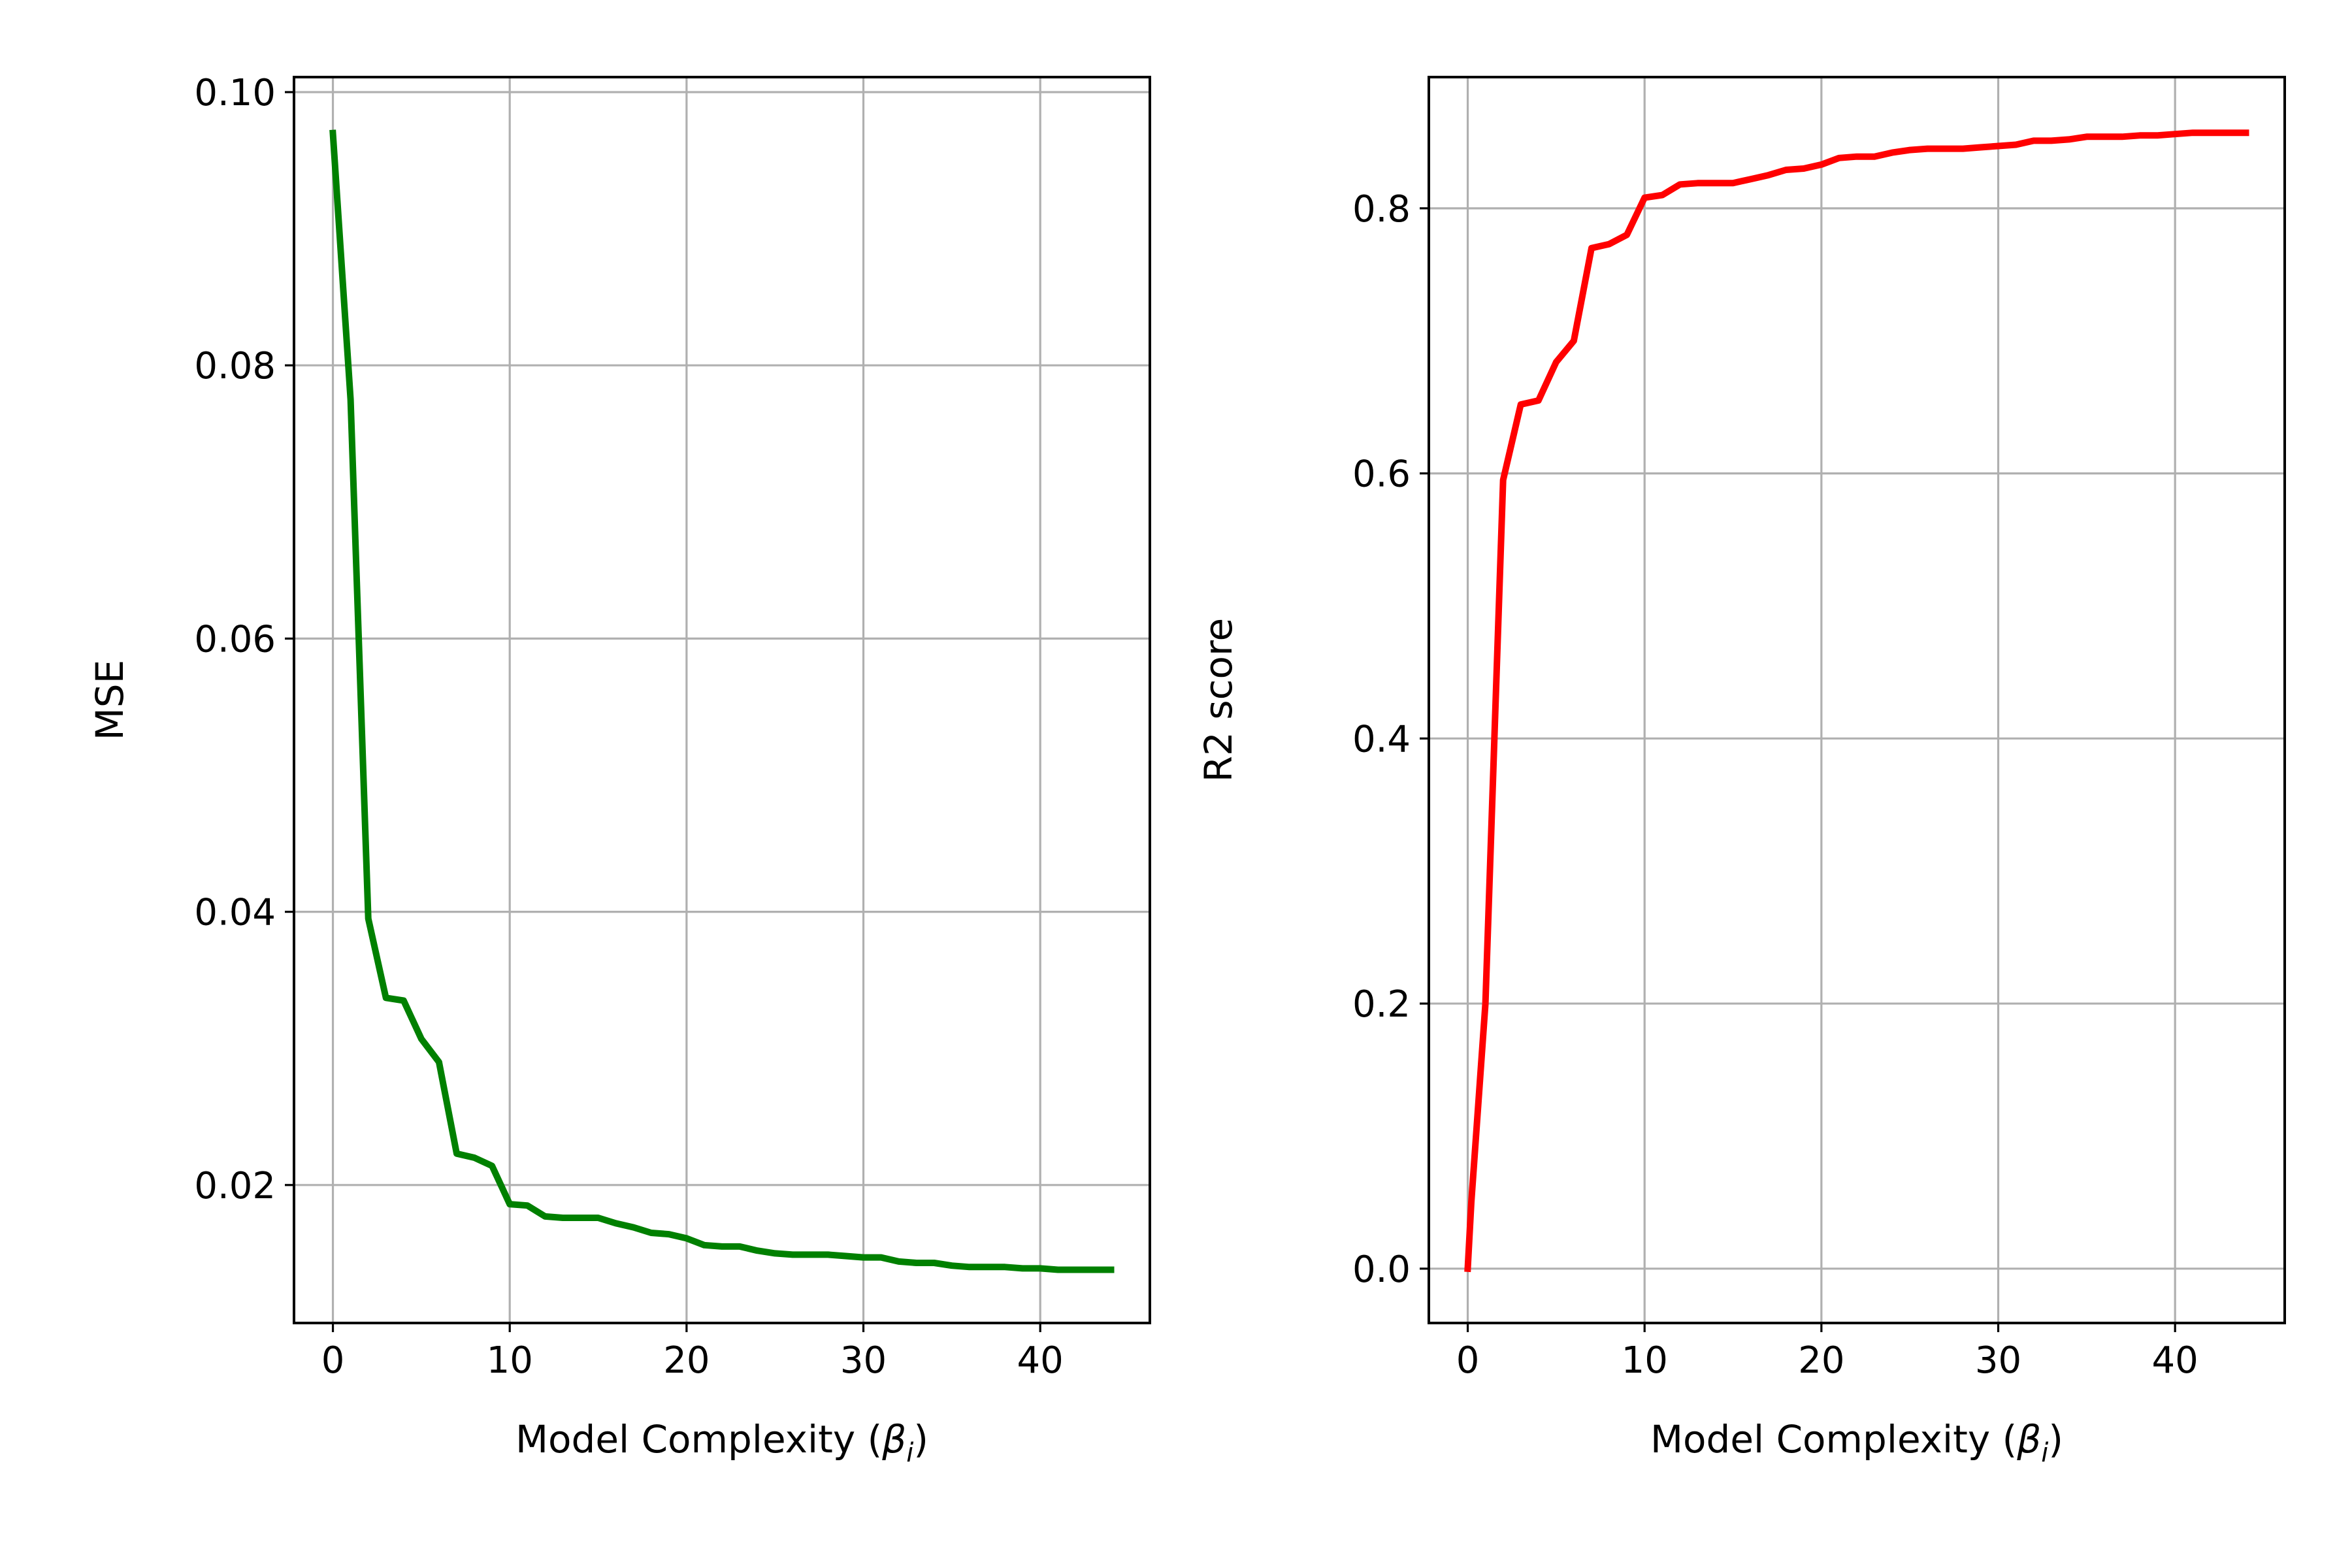  Describe the element at coordinates (2044, 1453) in the screenshot. I see `r2-x-axis-label-subscript: i` at that location.